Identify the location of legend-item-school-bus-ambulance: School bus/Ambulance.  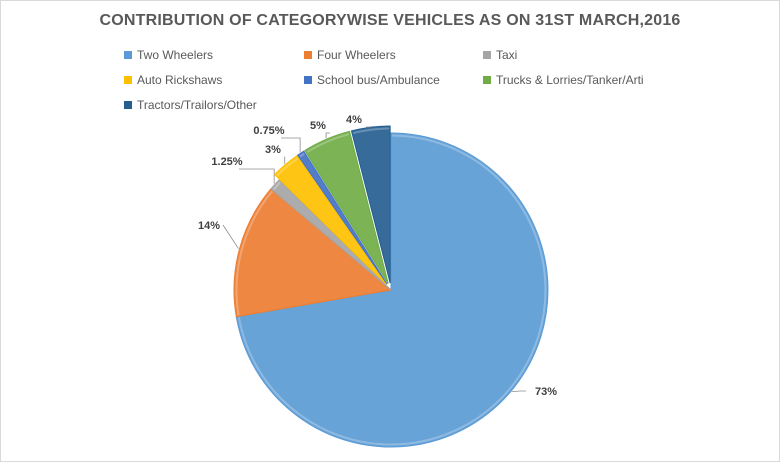
(372, 80).